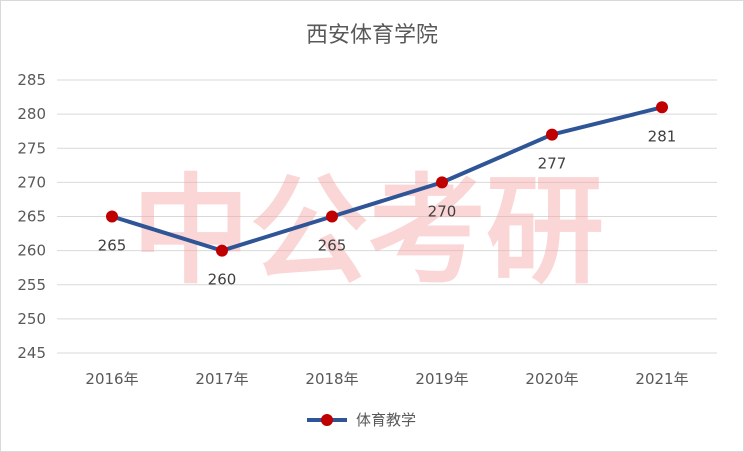 The image size is (744, 452). I want to click on x-tick-label: 2019年, so click(441, 379).